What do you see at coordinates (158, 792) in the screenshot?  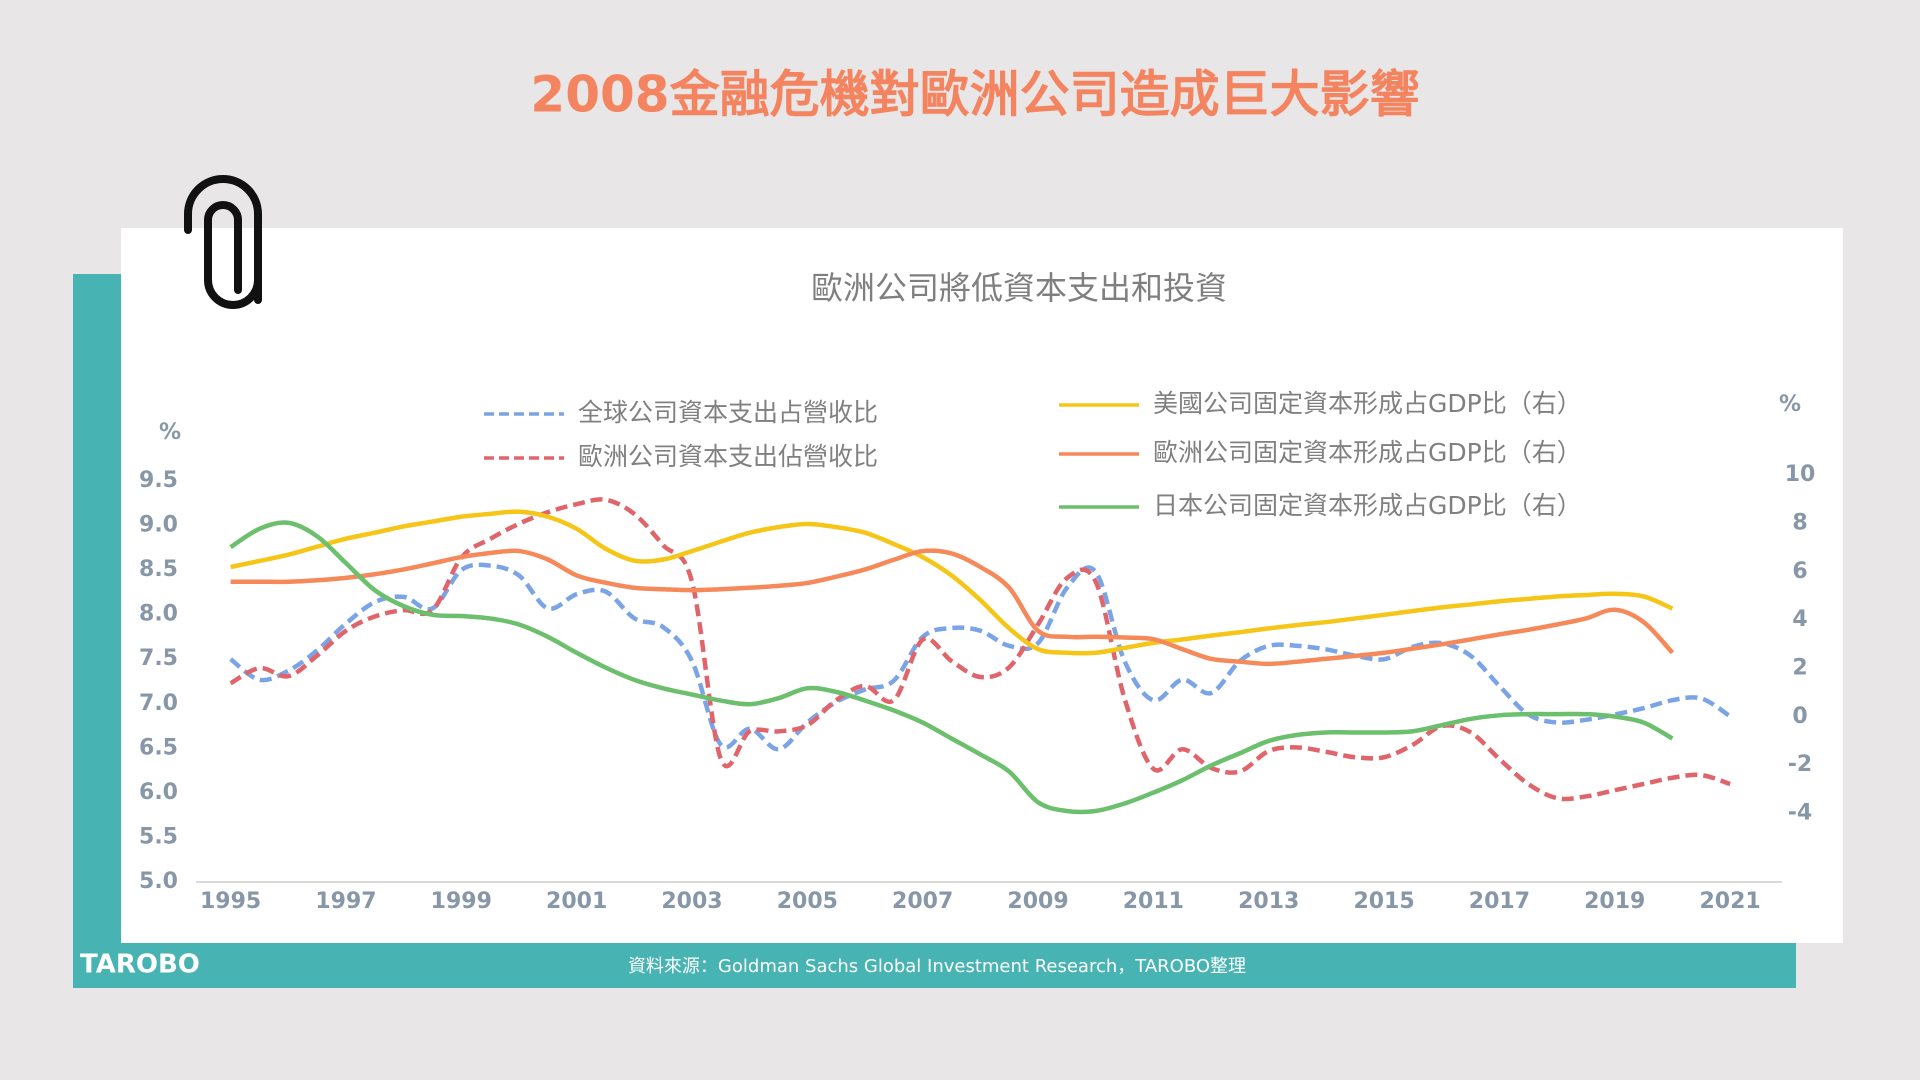 I see `y-tick-label: 6.0` at bounding box center [158, 792].